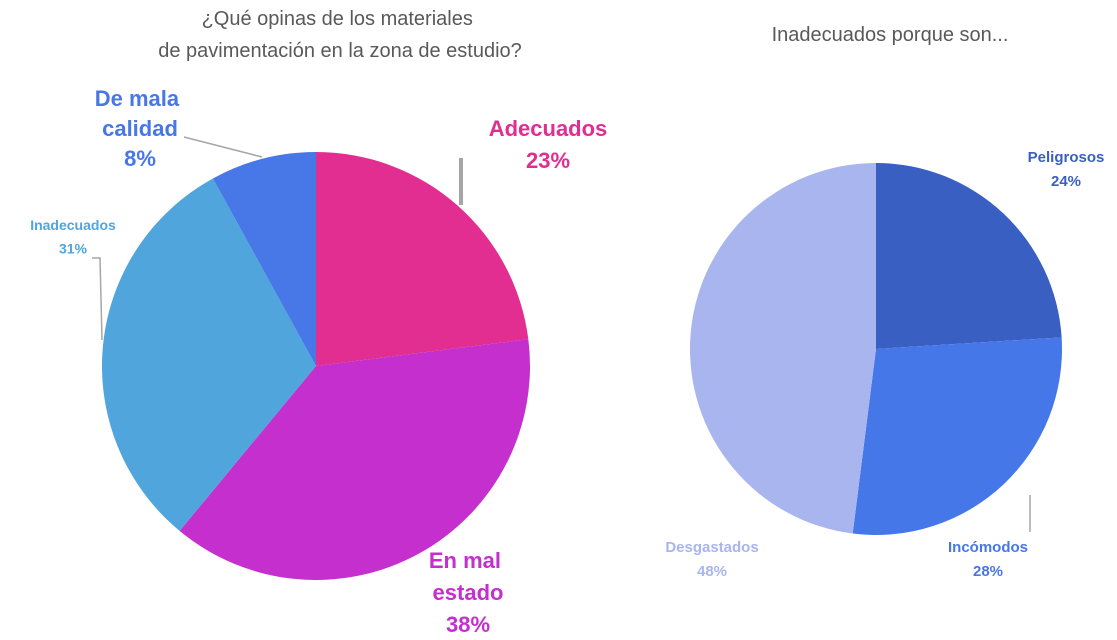 The width and height of the screenshot is (1117, 640). I want to click on slice-label: De mala calidad, so click(140, 113).